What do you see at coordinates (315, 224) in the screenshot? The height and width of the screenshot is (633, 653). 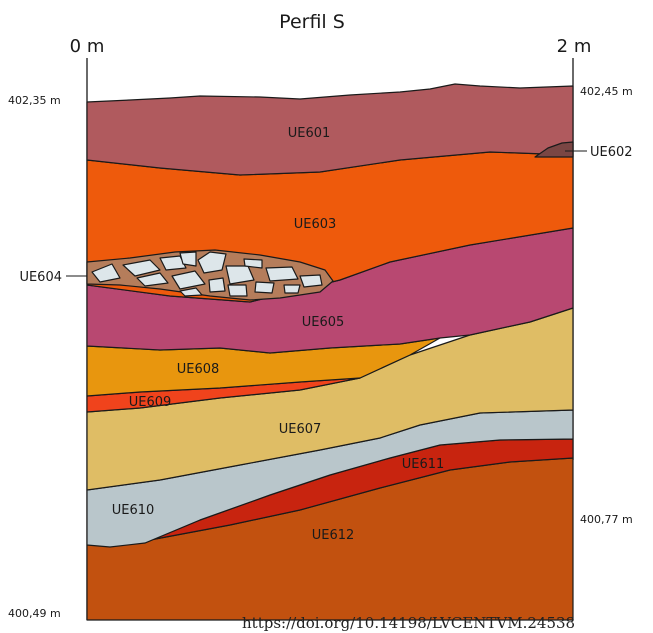 I see `label-ue603: UE603` at bounding box center [315, 224].